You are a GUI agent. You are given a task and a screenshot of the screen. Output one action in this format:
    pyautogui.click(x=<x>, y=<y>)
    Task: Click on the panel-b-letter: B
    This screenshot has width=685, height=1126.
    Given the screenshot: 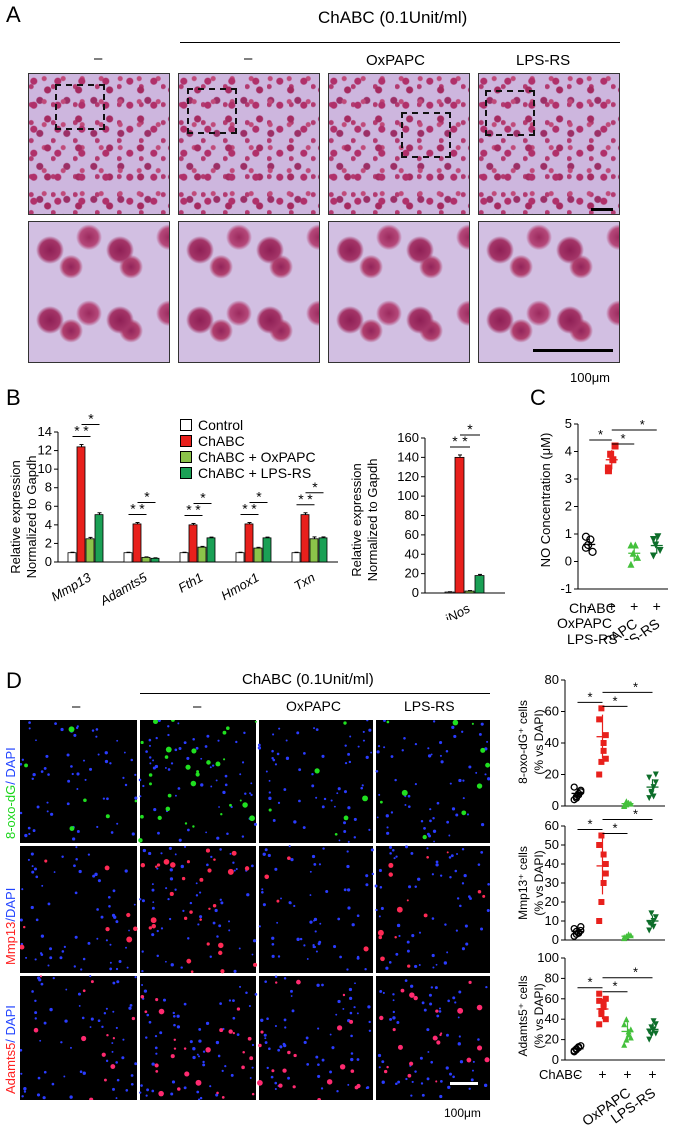 What is the action you would take?
    pyautogui.click(x=13, y=397)
    